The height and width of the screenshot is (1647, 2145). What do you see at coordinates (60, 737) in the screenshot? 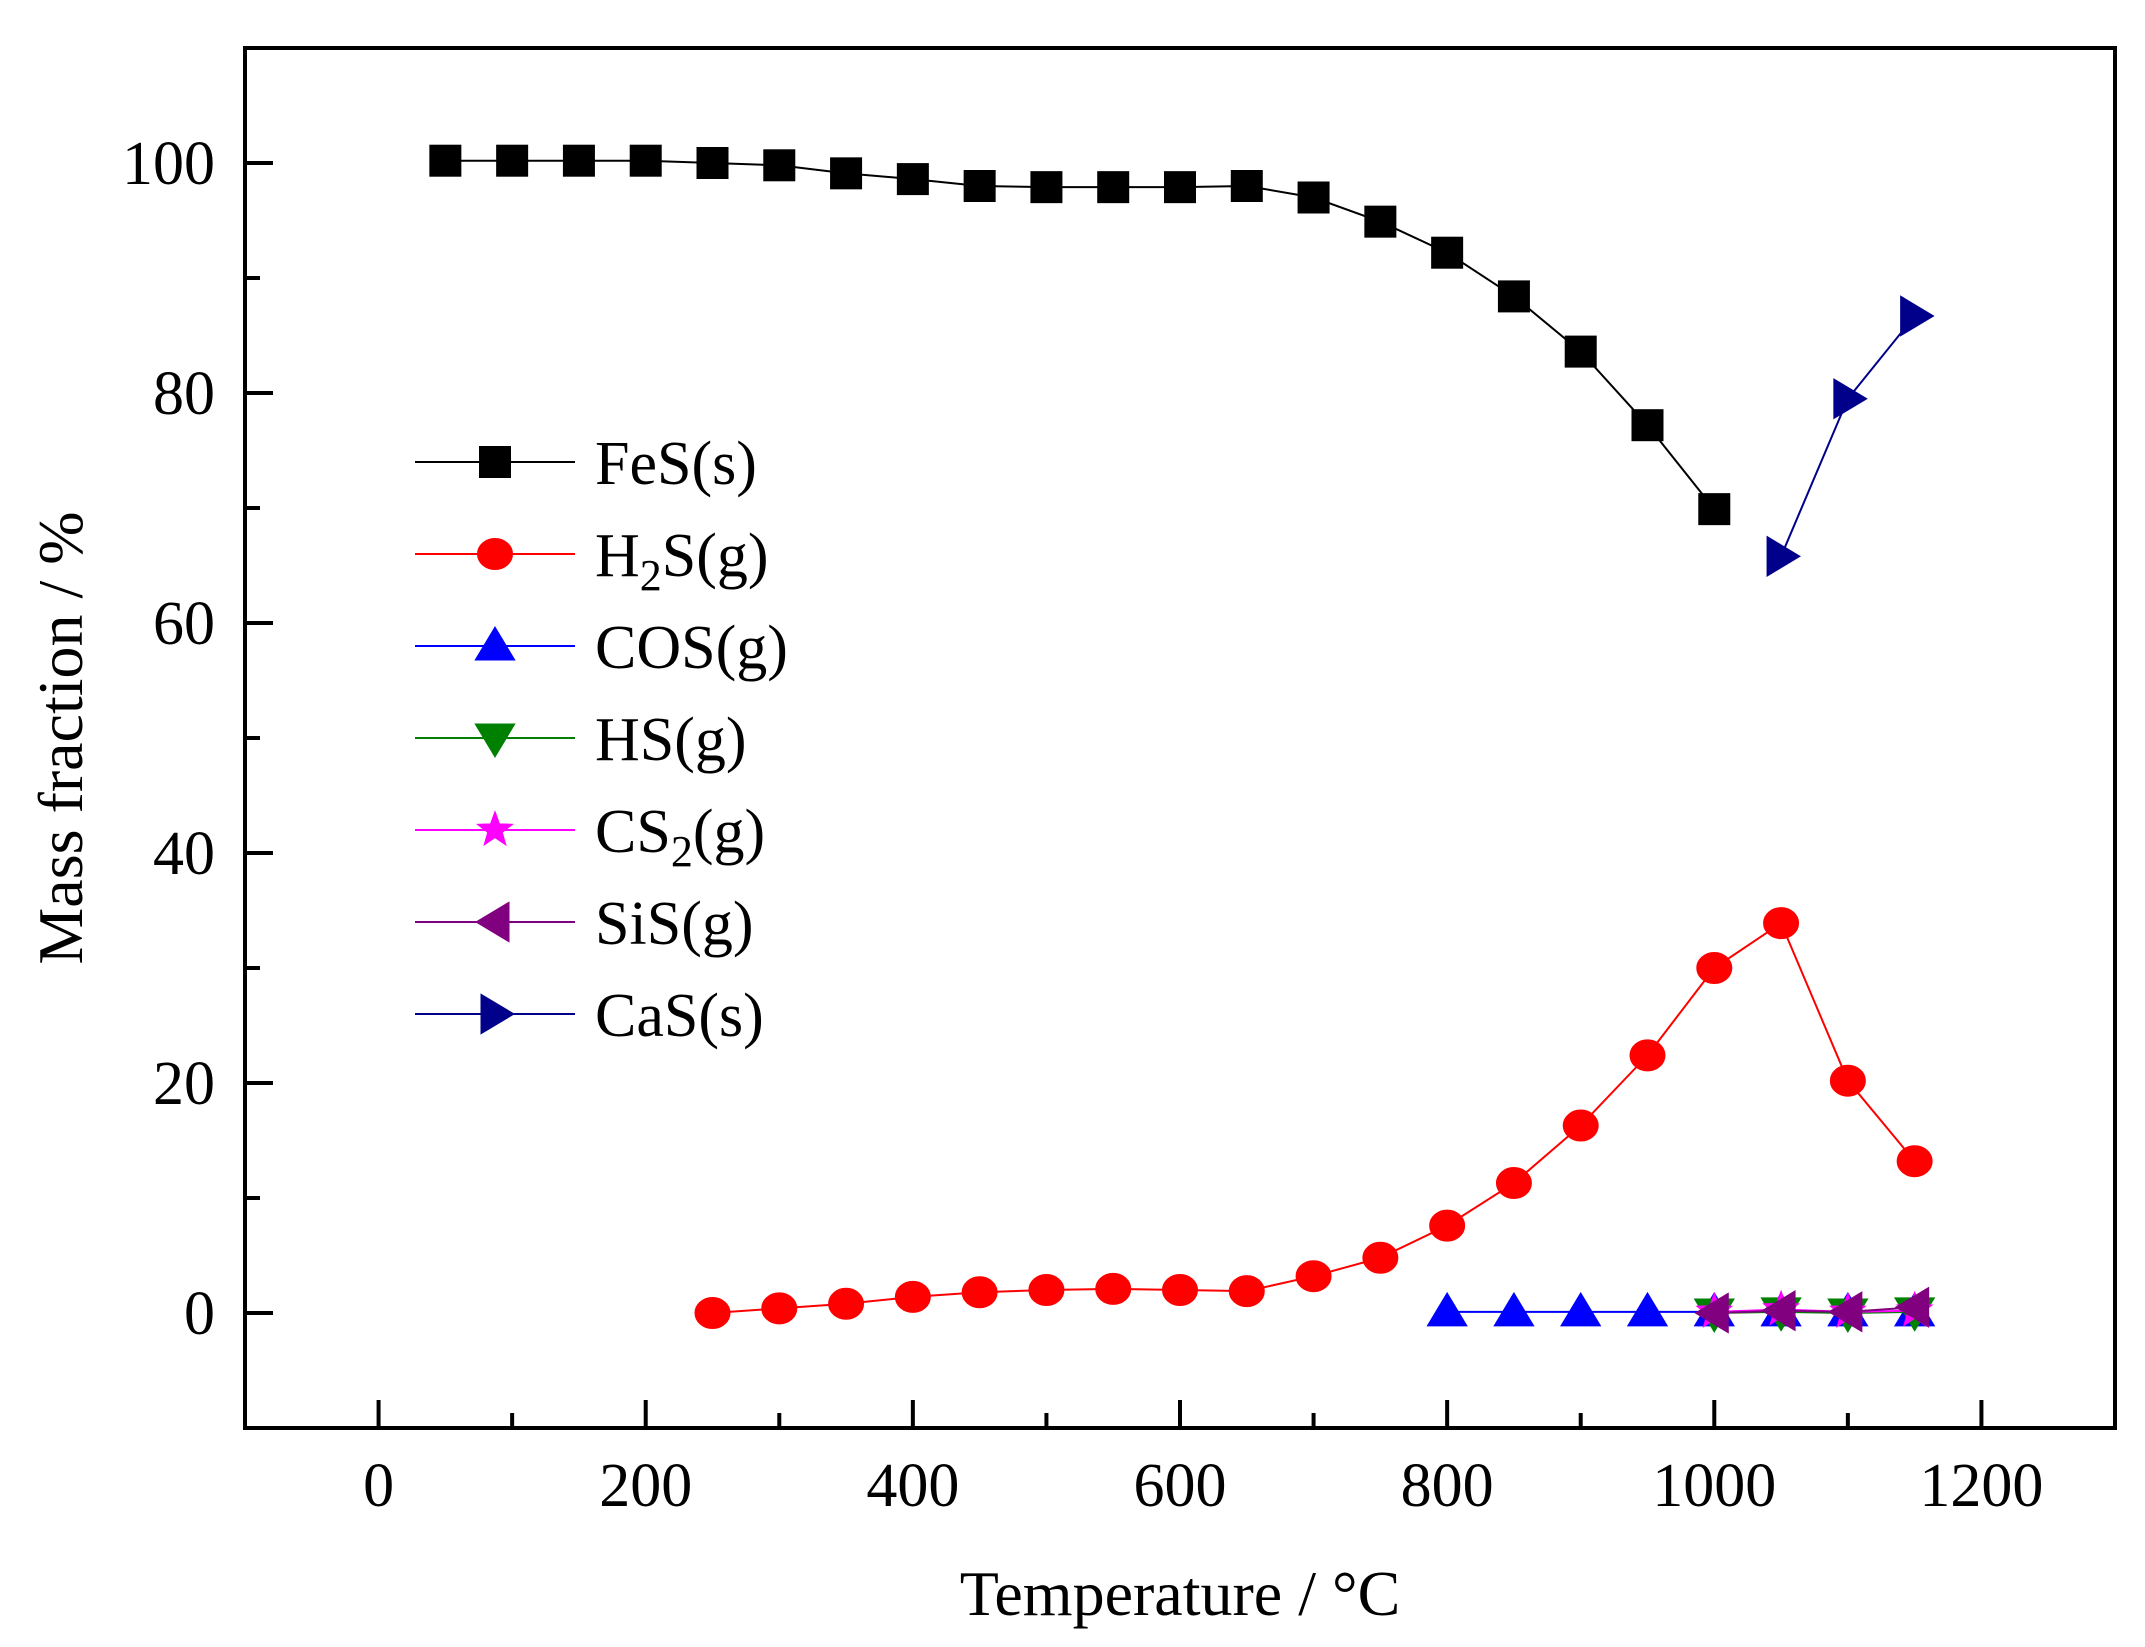
I see `y-axis-title: Mass fraction / %` at bounding box center [60, 737].